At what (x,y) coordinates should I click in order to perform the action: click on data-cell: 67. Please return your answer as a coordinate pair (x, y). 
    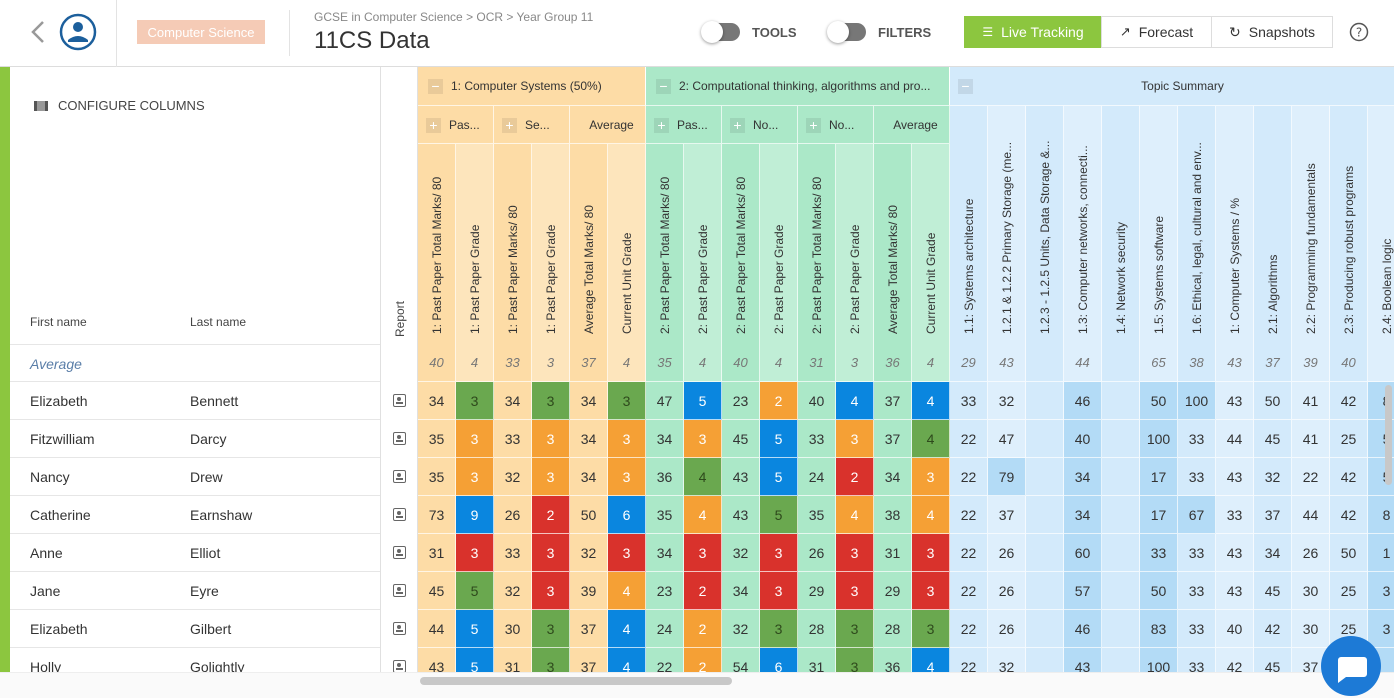
    Looking at the image, I should click on (1197, 515).